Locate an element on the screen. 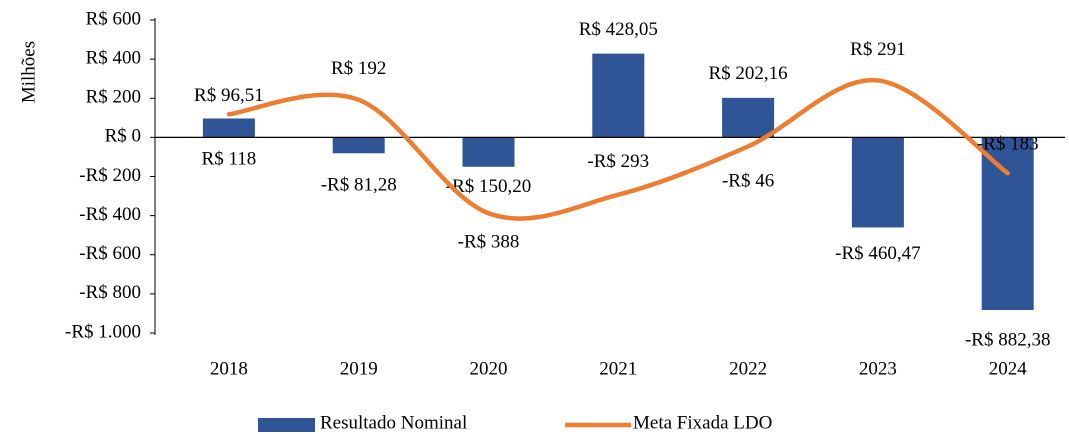 The image size is (1069, 434). x-tick-label: 2024 is located at coordinates (1008, 368).